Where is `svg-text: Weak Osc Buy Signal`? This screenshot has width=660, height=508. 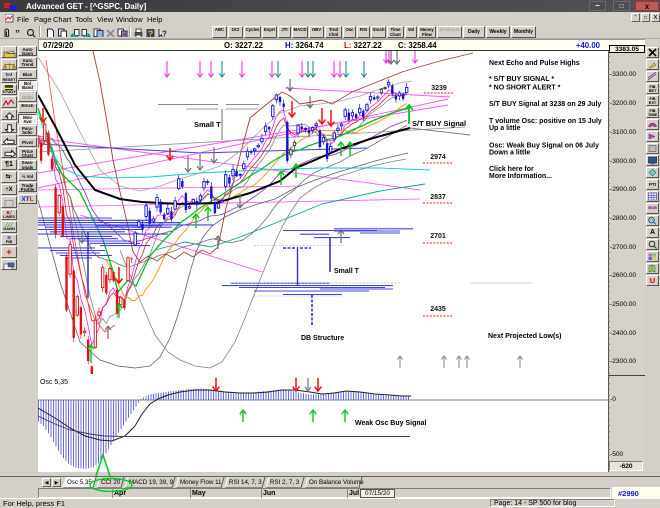
svg-text: Weak Osc Buy Signal is located at coordinates (391, 423).